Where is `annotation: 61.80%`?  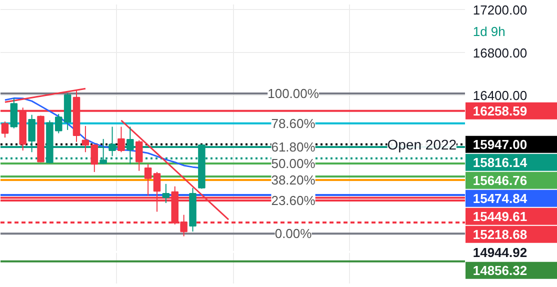
annotation: 61.80% is located at coordinates (293, 147).